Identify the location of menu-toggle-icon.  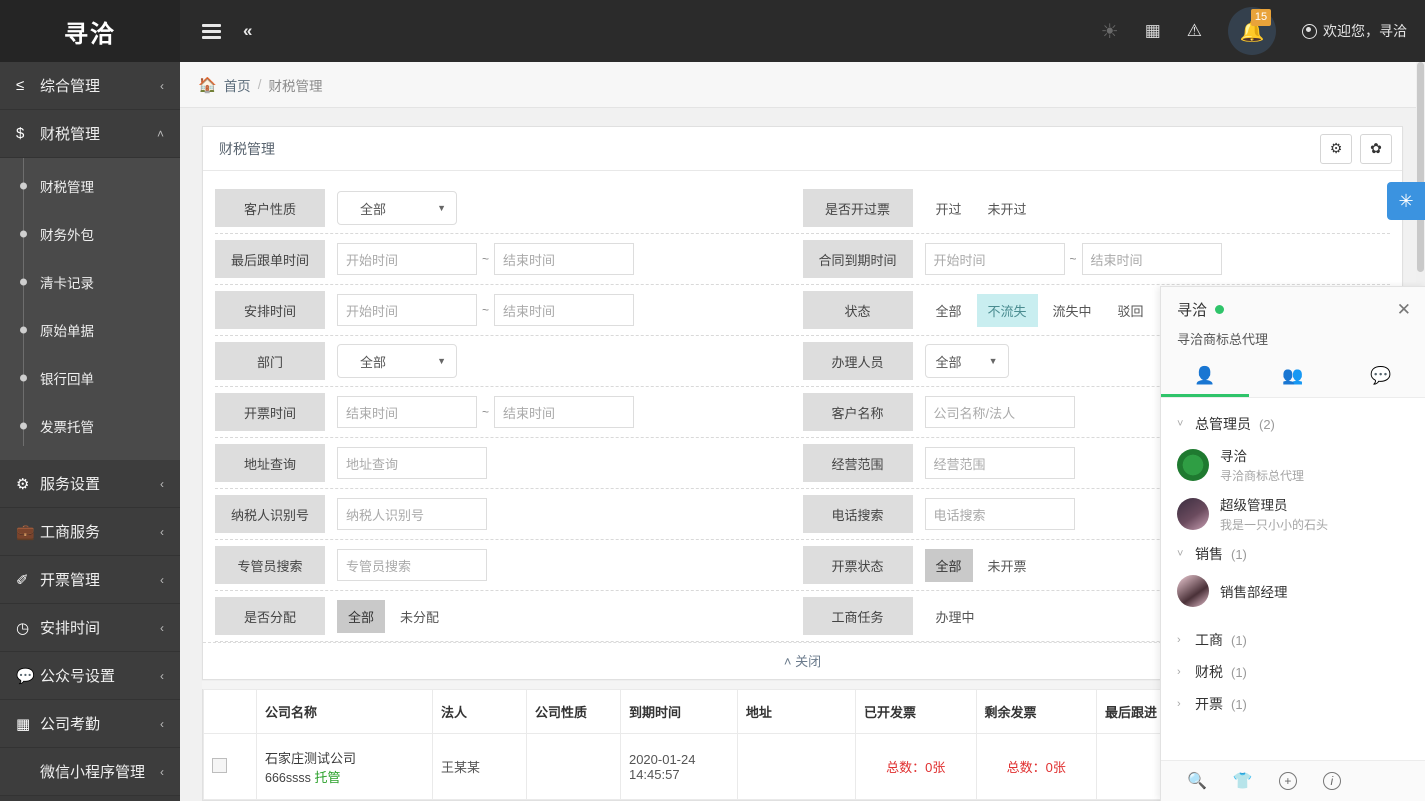
(211, 31).